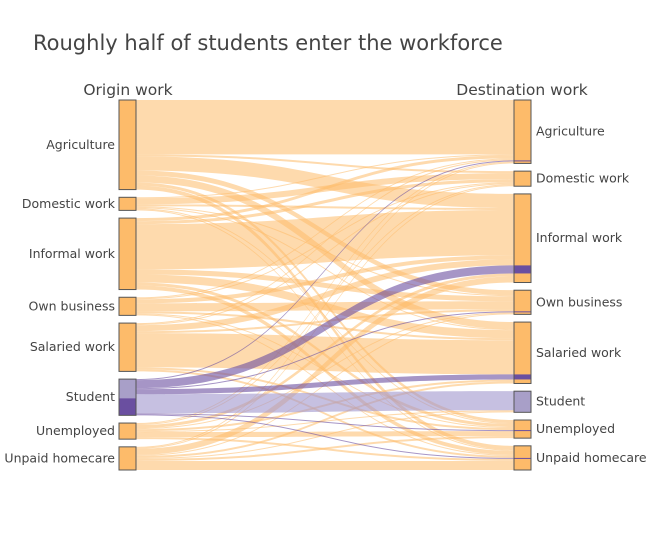 The height and width of the screenshot is (550, 650). Describe the element at coordinates (522, 269) in the screenshot. I see `destination-node-student-inflow-informal-work` at that location.